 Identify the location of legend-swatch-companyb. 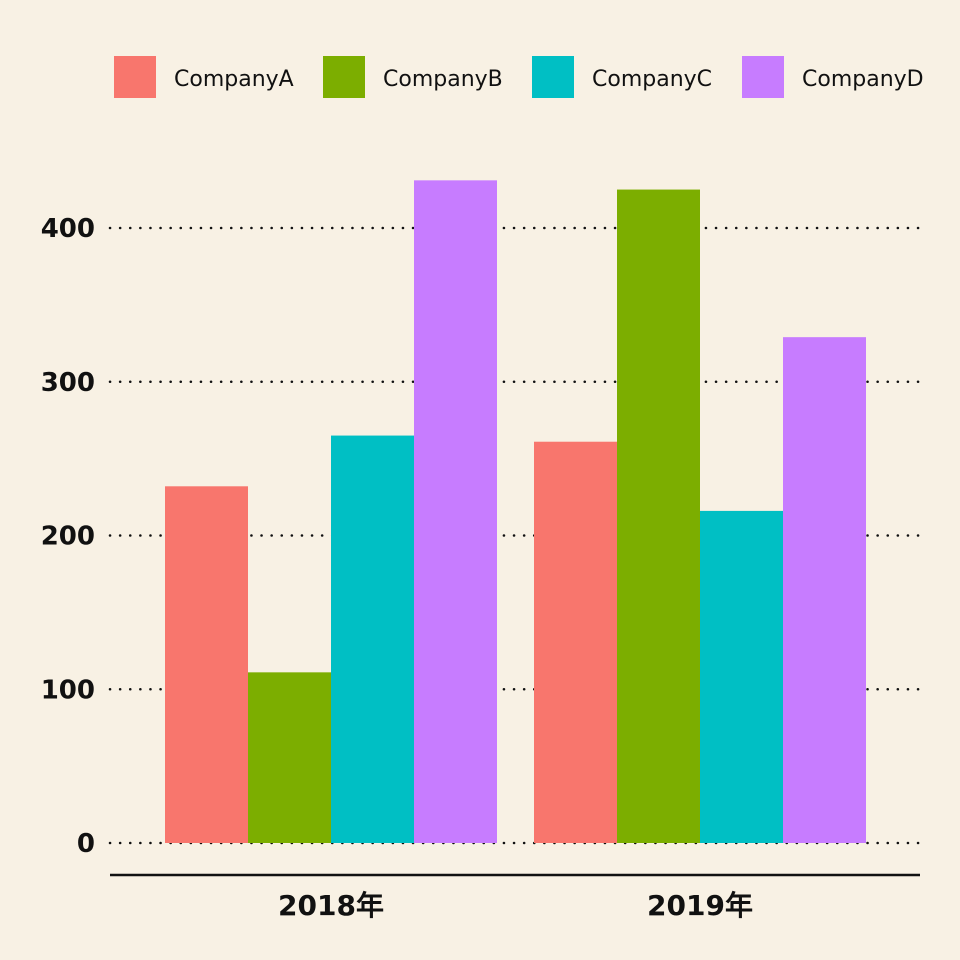
(344, 77).